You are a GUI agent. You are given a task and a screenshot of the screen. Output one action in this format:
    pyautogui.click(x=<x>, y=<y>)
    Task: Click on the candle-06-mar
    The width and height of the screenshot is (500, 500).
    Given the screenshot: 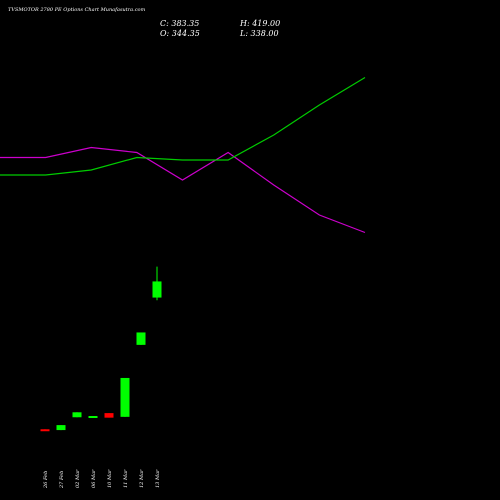 What is the action you would take?
    pyautogui.click(x=93, y=417)
    